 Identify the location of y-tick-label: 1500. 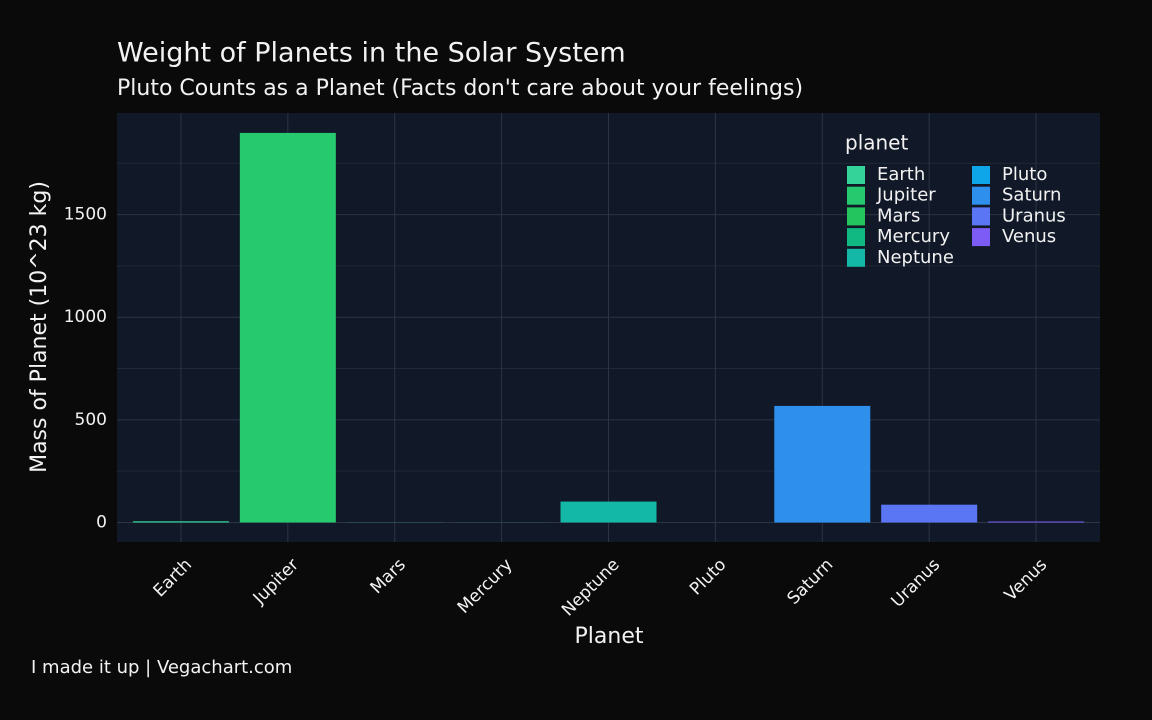
(85, 215).